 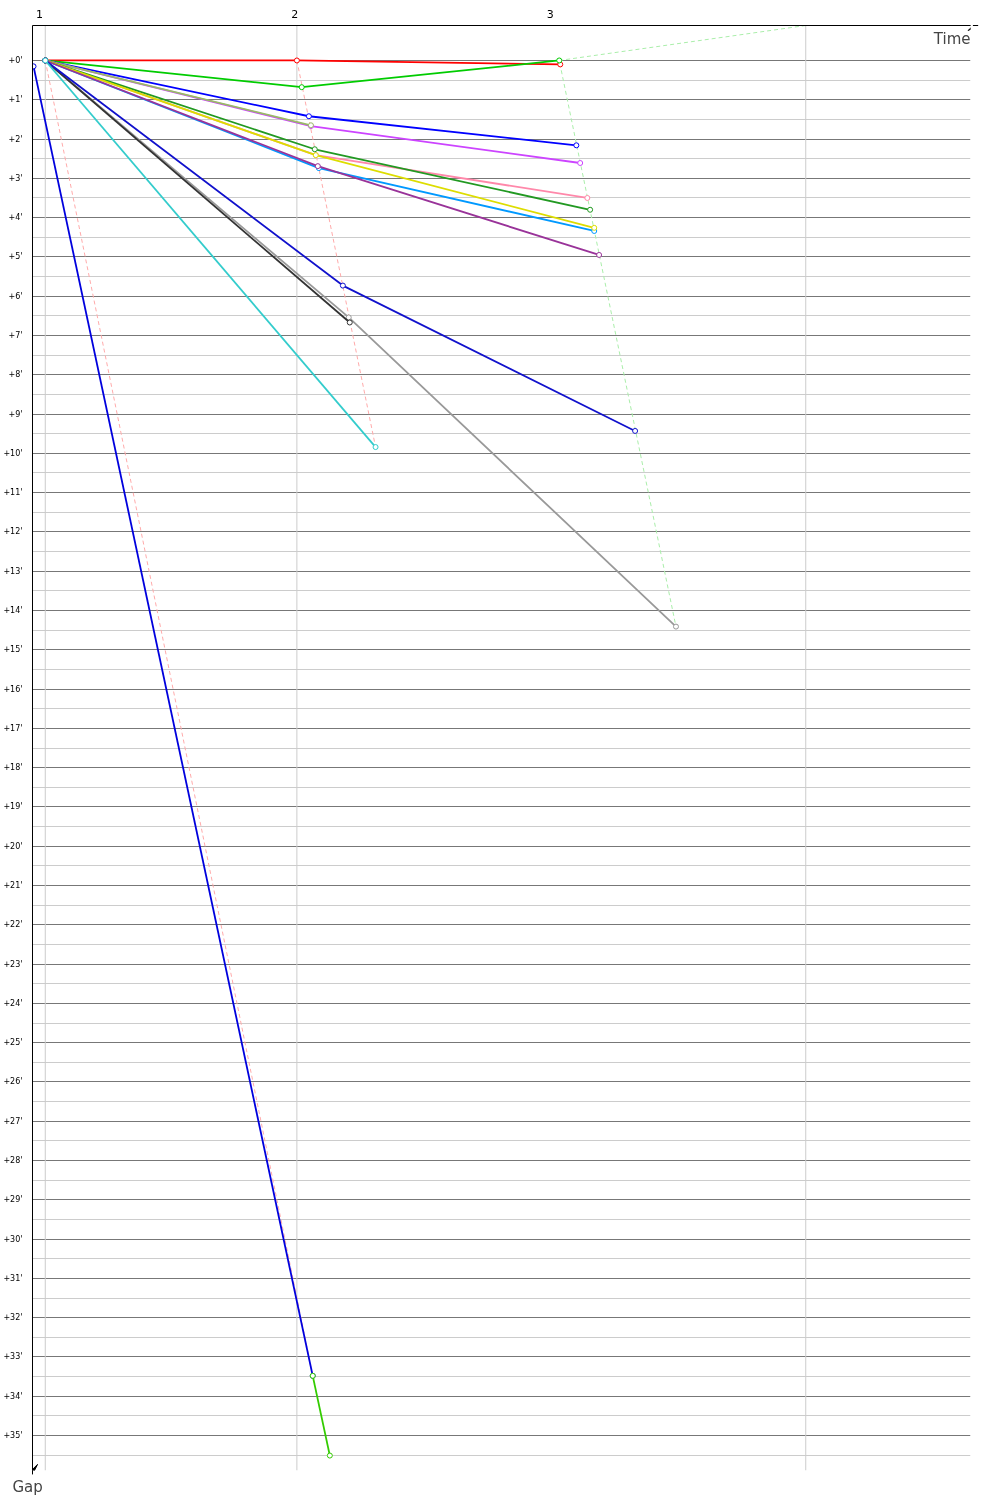 I want to click on y-tick-label: +1', so click(x=15, y=100).